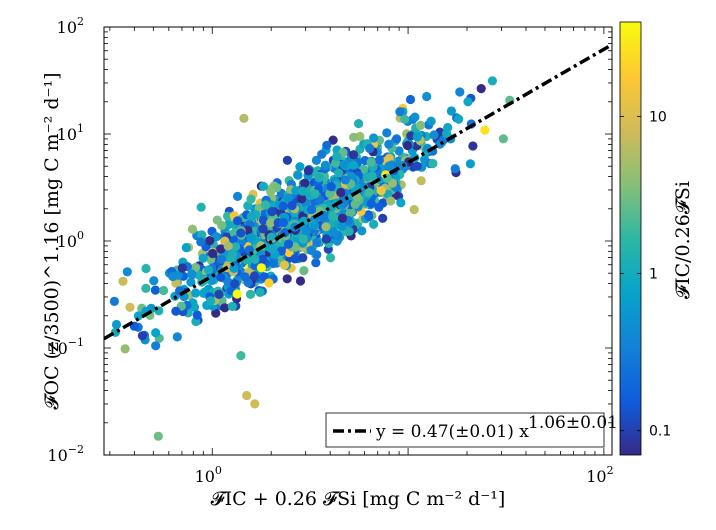 Image resolution: width=716 pixels, height=530 pixels. I want to click on colorbar-tick-label: 1, so click(653, 275).